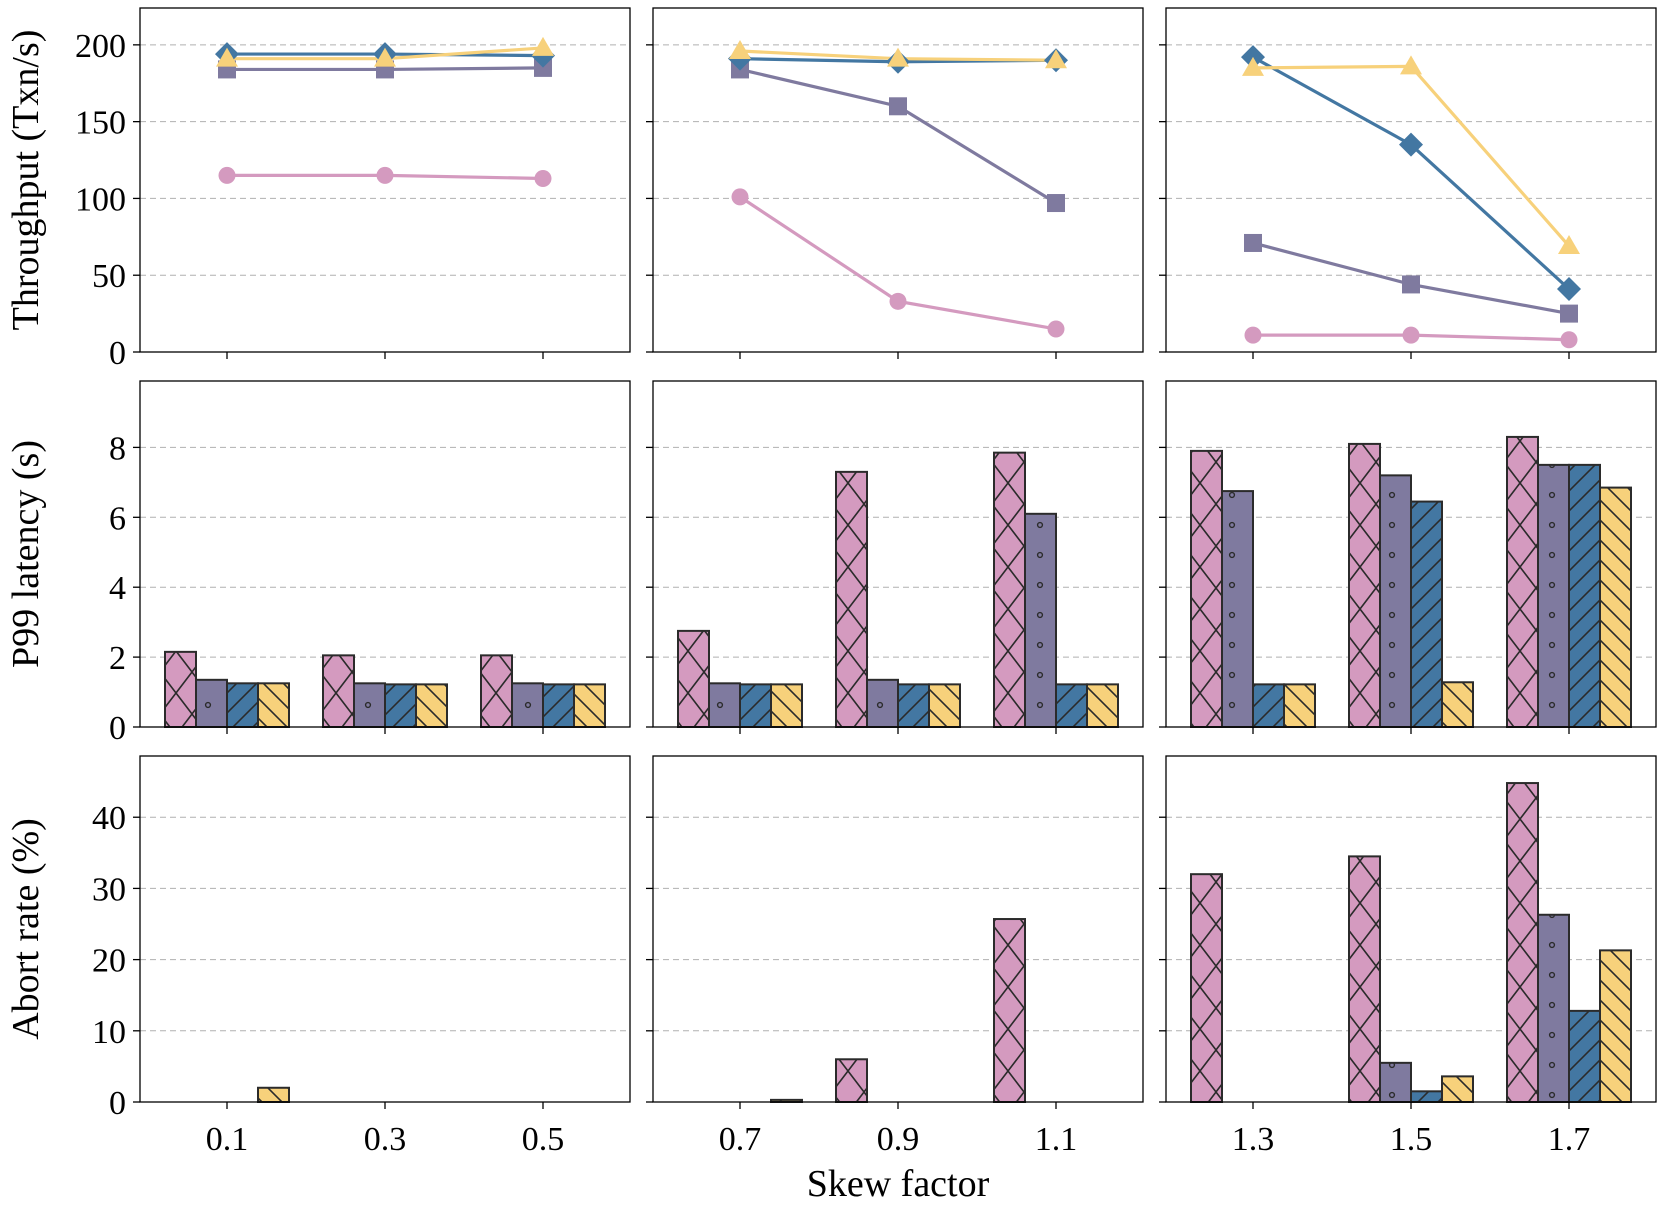  I want to click on y-tick-label-r0-2: 100, so click(100, 199).